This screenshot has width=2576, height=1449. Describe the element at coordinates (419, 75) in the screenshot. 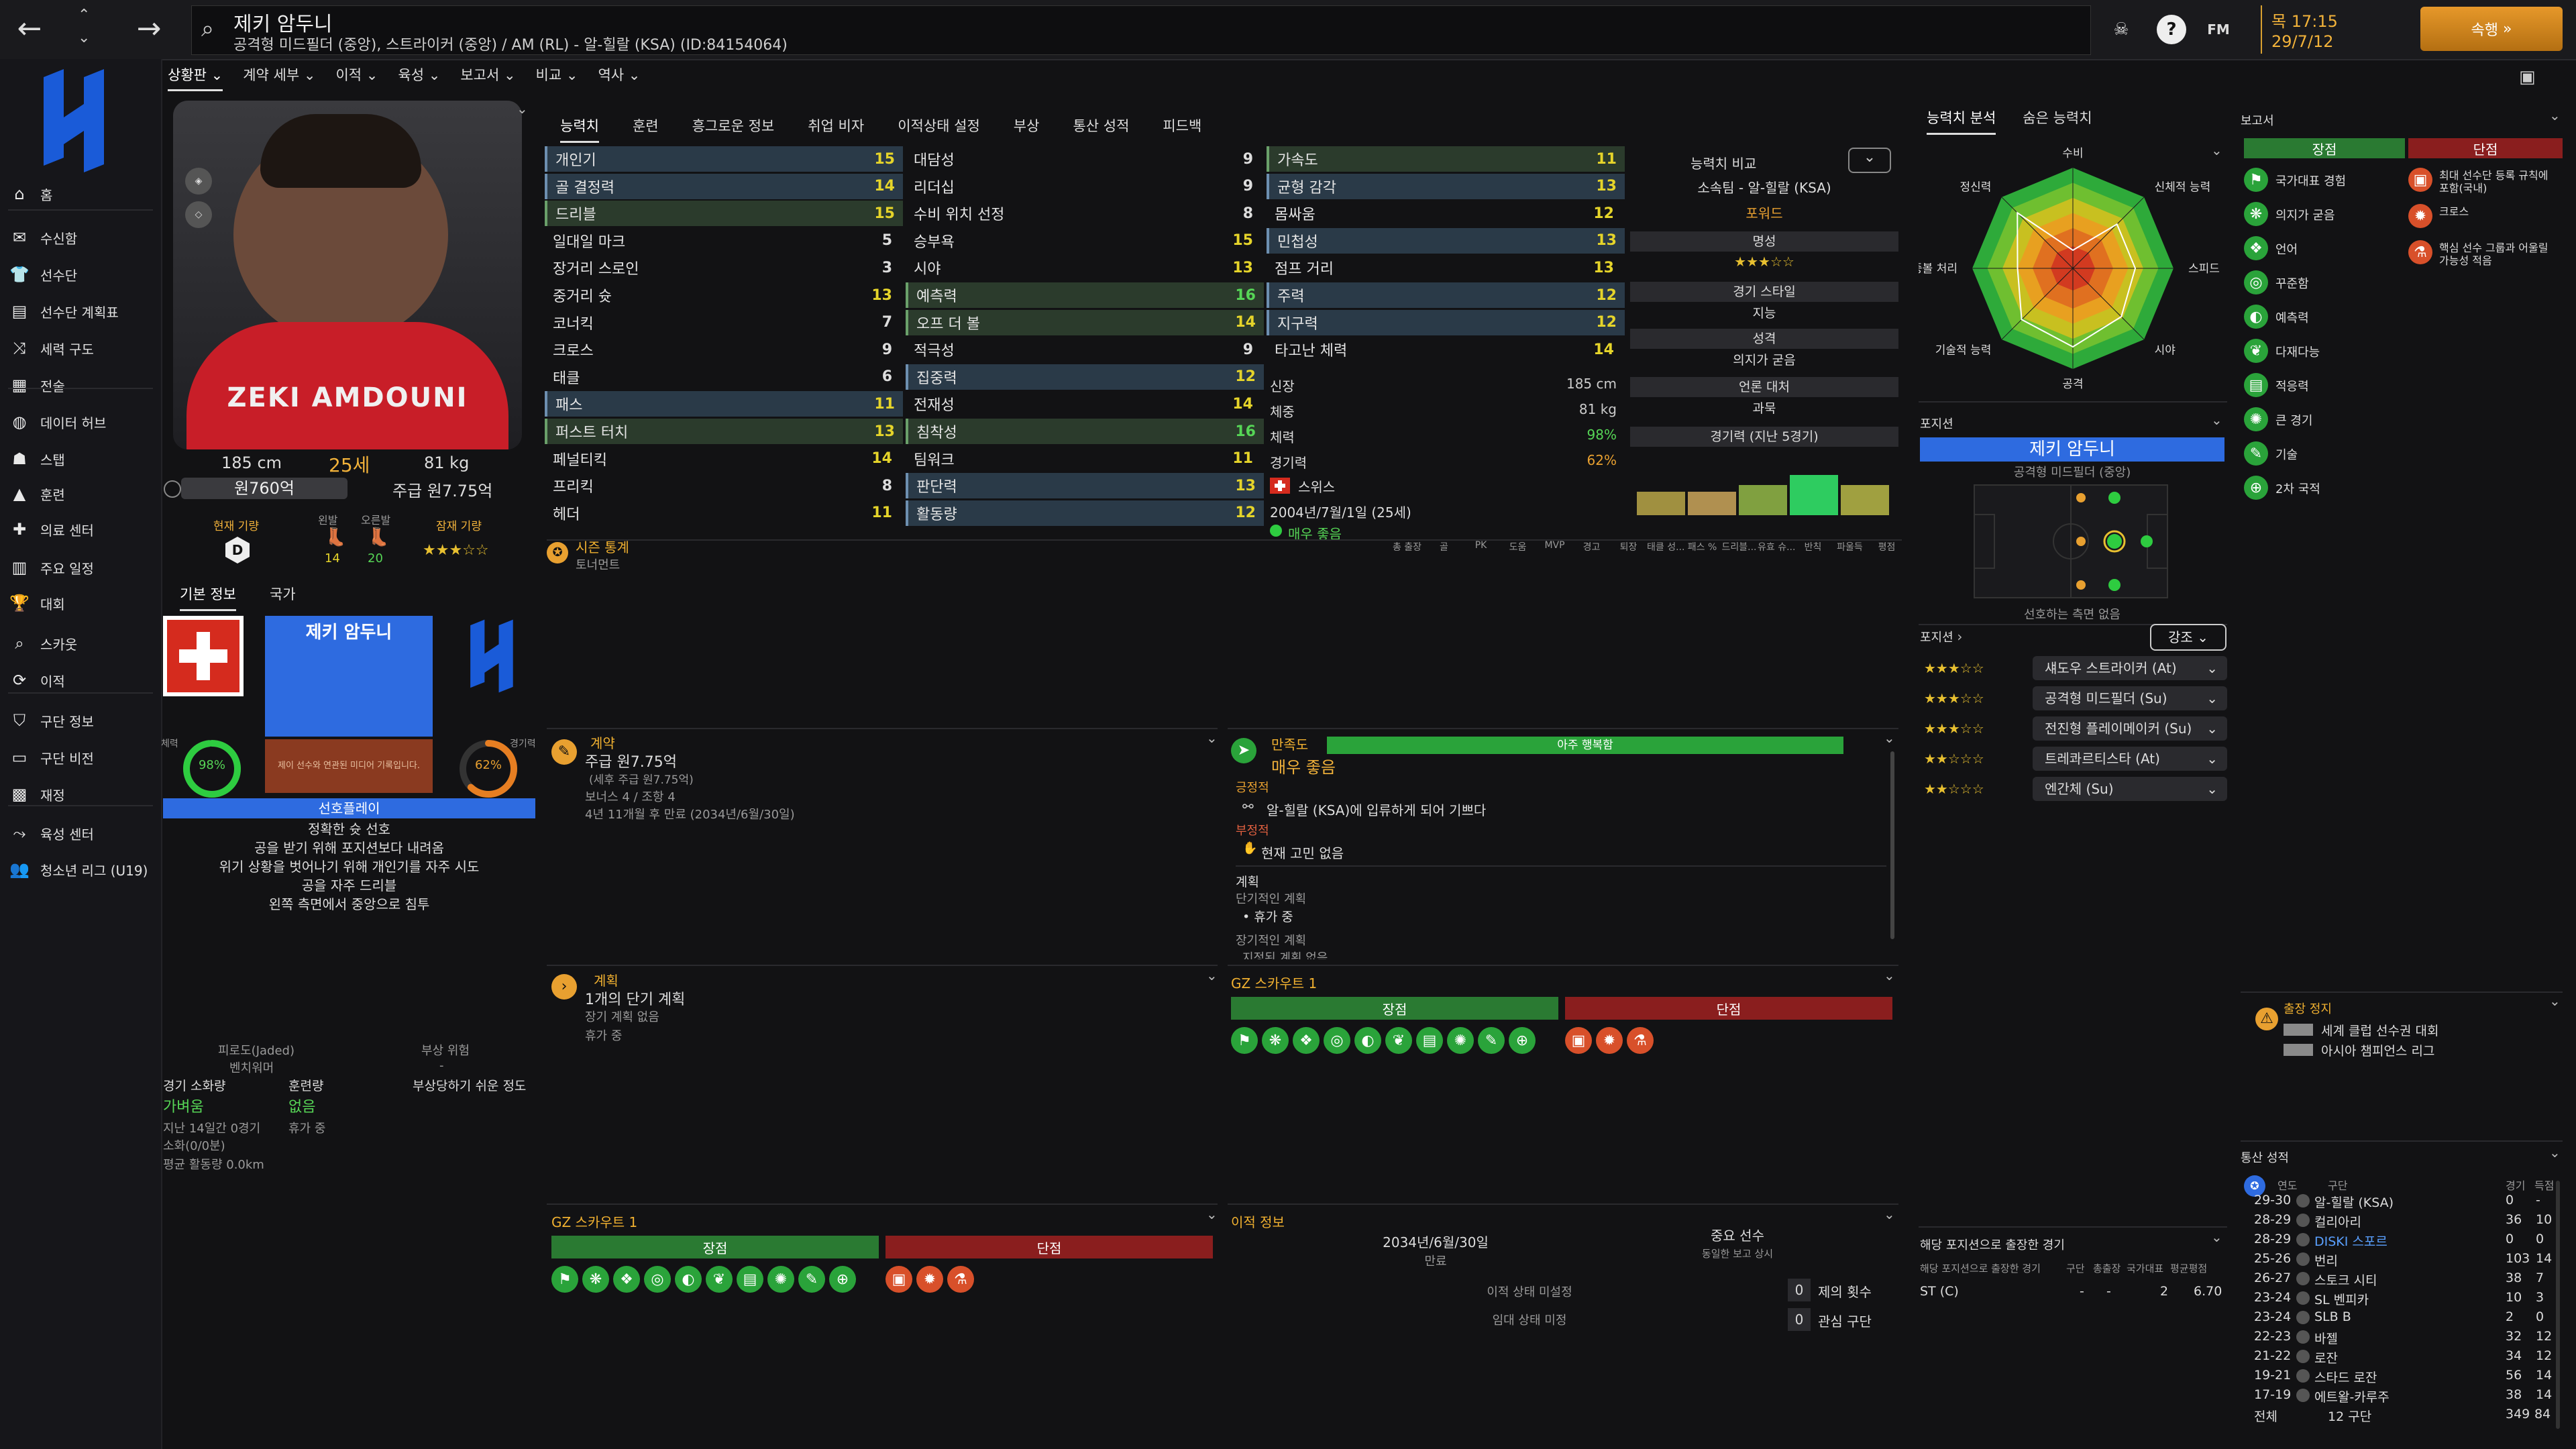

I see `subnav-item: 육성 ⌄` at that location.